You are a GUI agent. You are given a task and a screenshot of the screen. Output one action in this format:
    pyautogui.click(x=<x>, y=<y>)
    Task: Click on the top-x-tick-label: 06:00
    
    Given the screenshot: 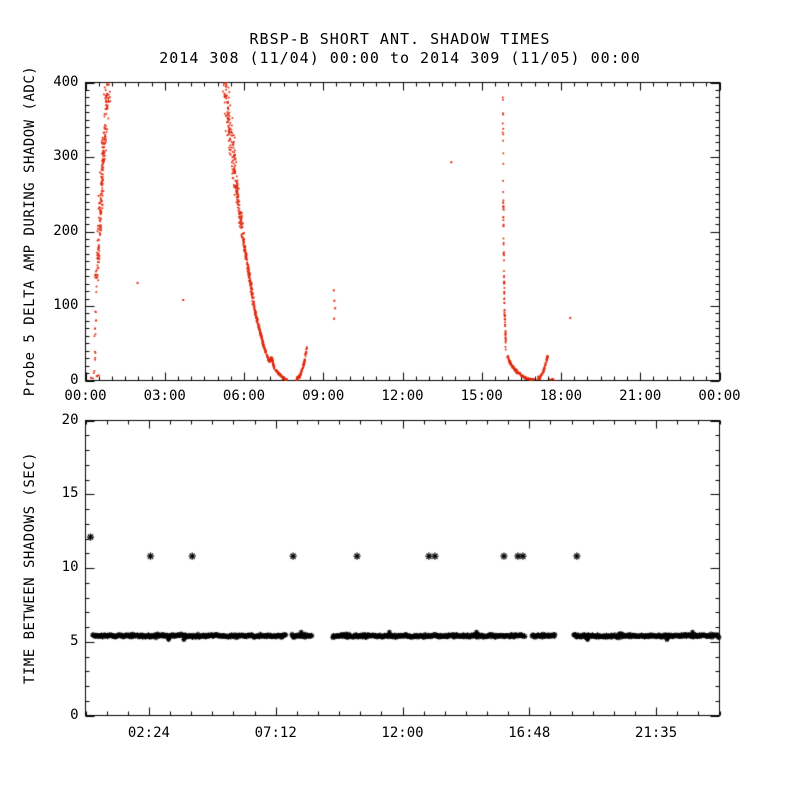 What is the action you would take?
    pyautogui.click(x=244, y=396)
    